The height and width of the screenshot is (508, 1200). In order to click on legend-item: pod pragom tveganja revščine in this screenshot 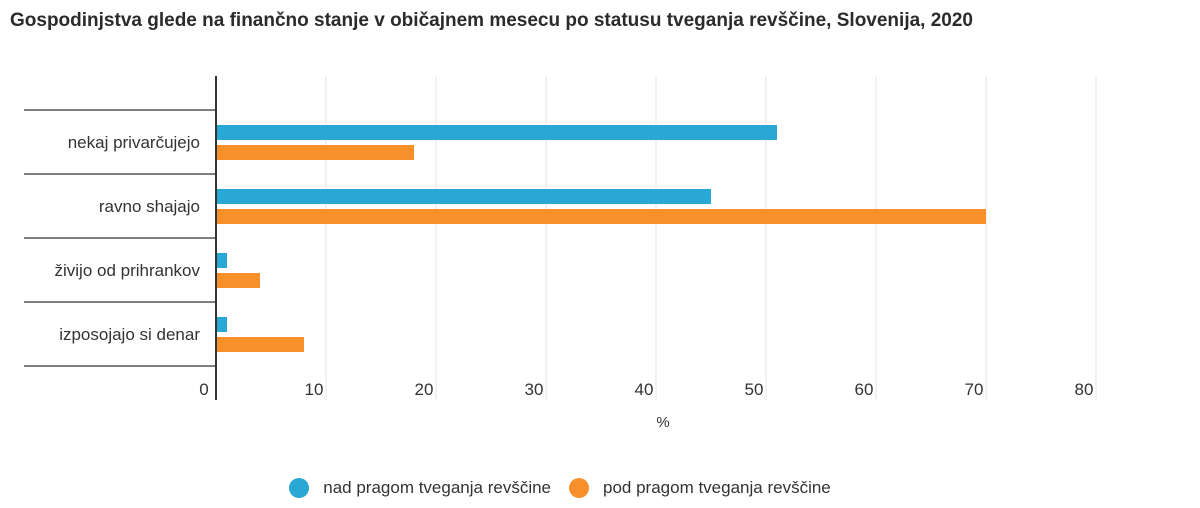, I will do `click(700, 488)`.